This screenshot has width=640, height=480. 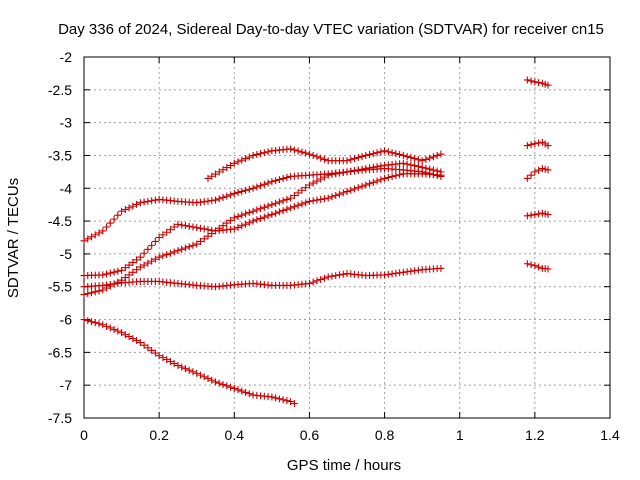 I want to click on x-tick-label: 0.6, so click(x=310, y=435).